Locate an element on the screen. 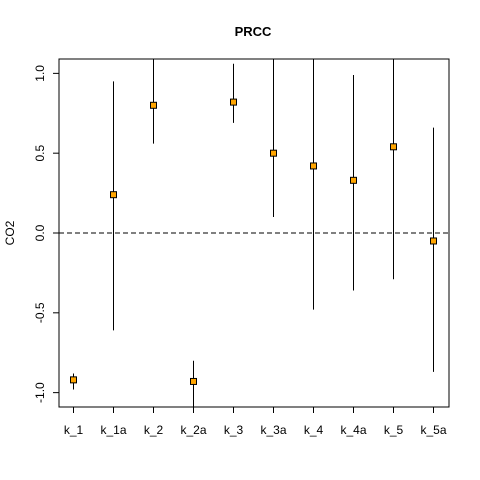 The width and height of the screenshot is (480, 480). y-tick-label-0.0: 0.0 is located at coordinates (40, 232).